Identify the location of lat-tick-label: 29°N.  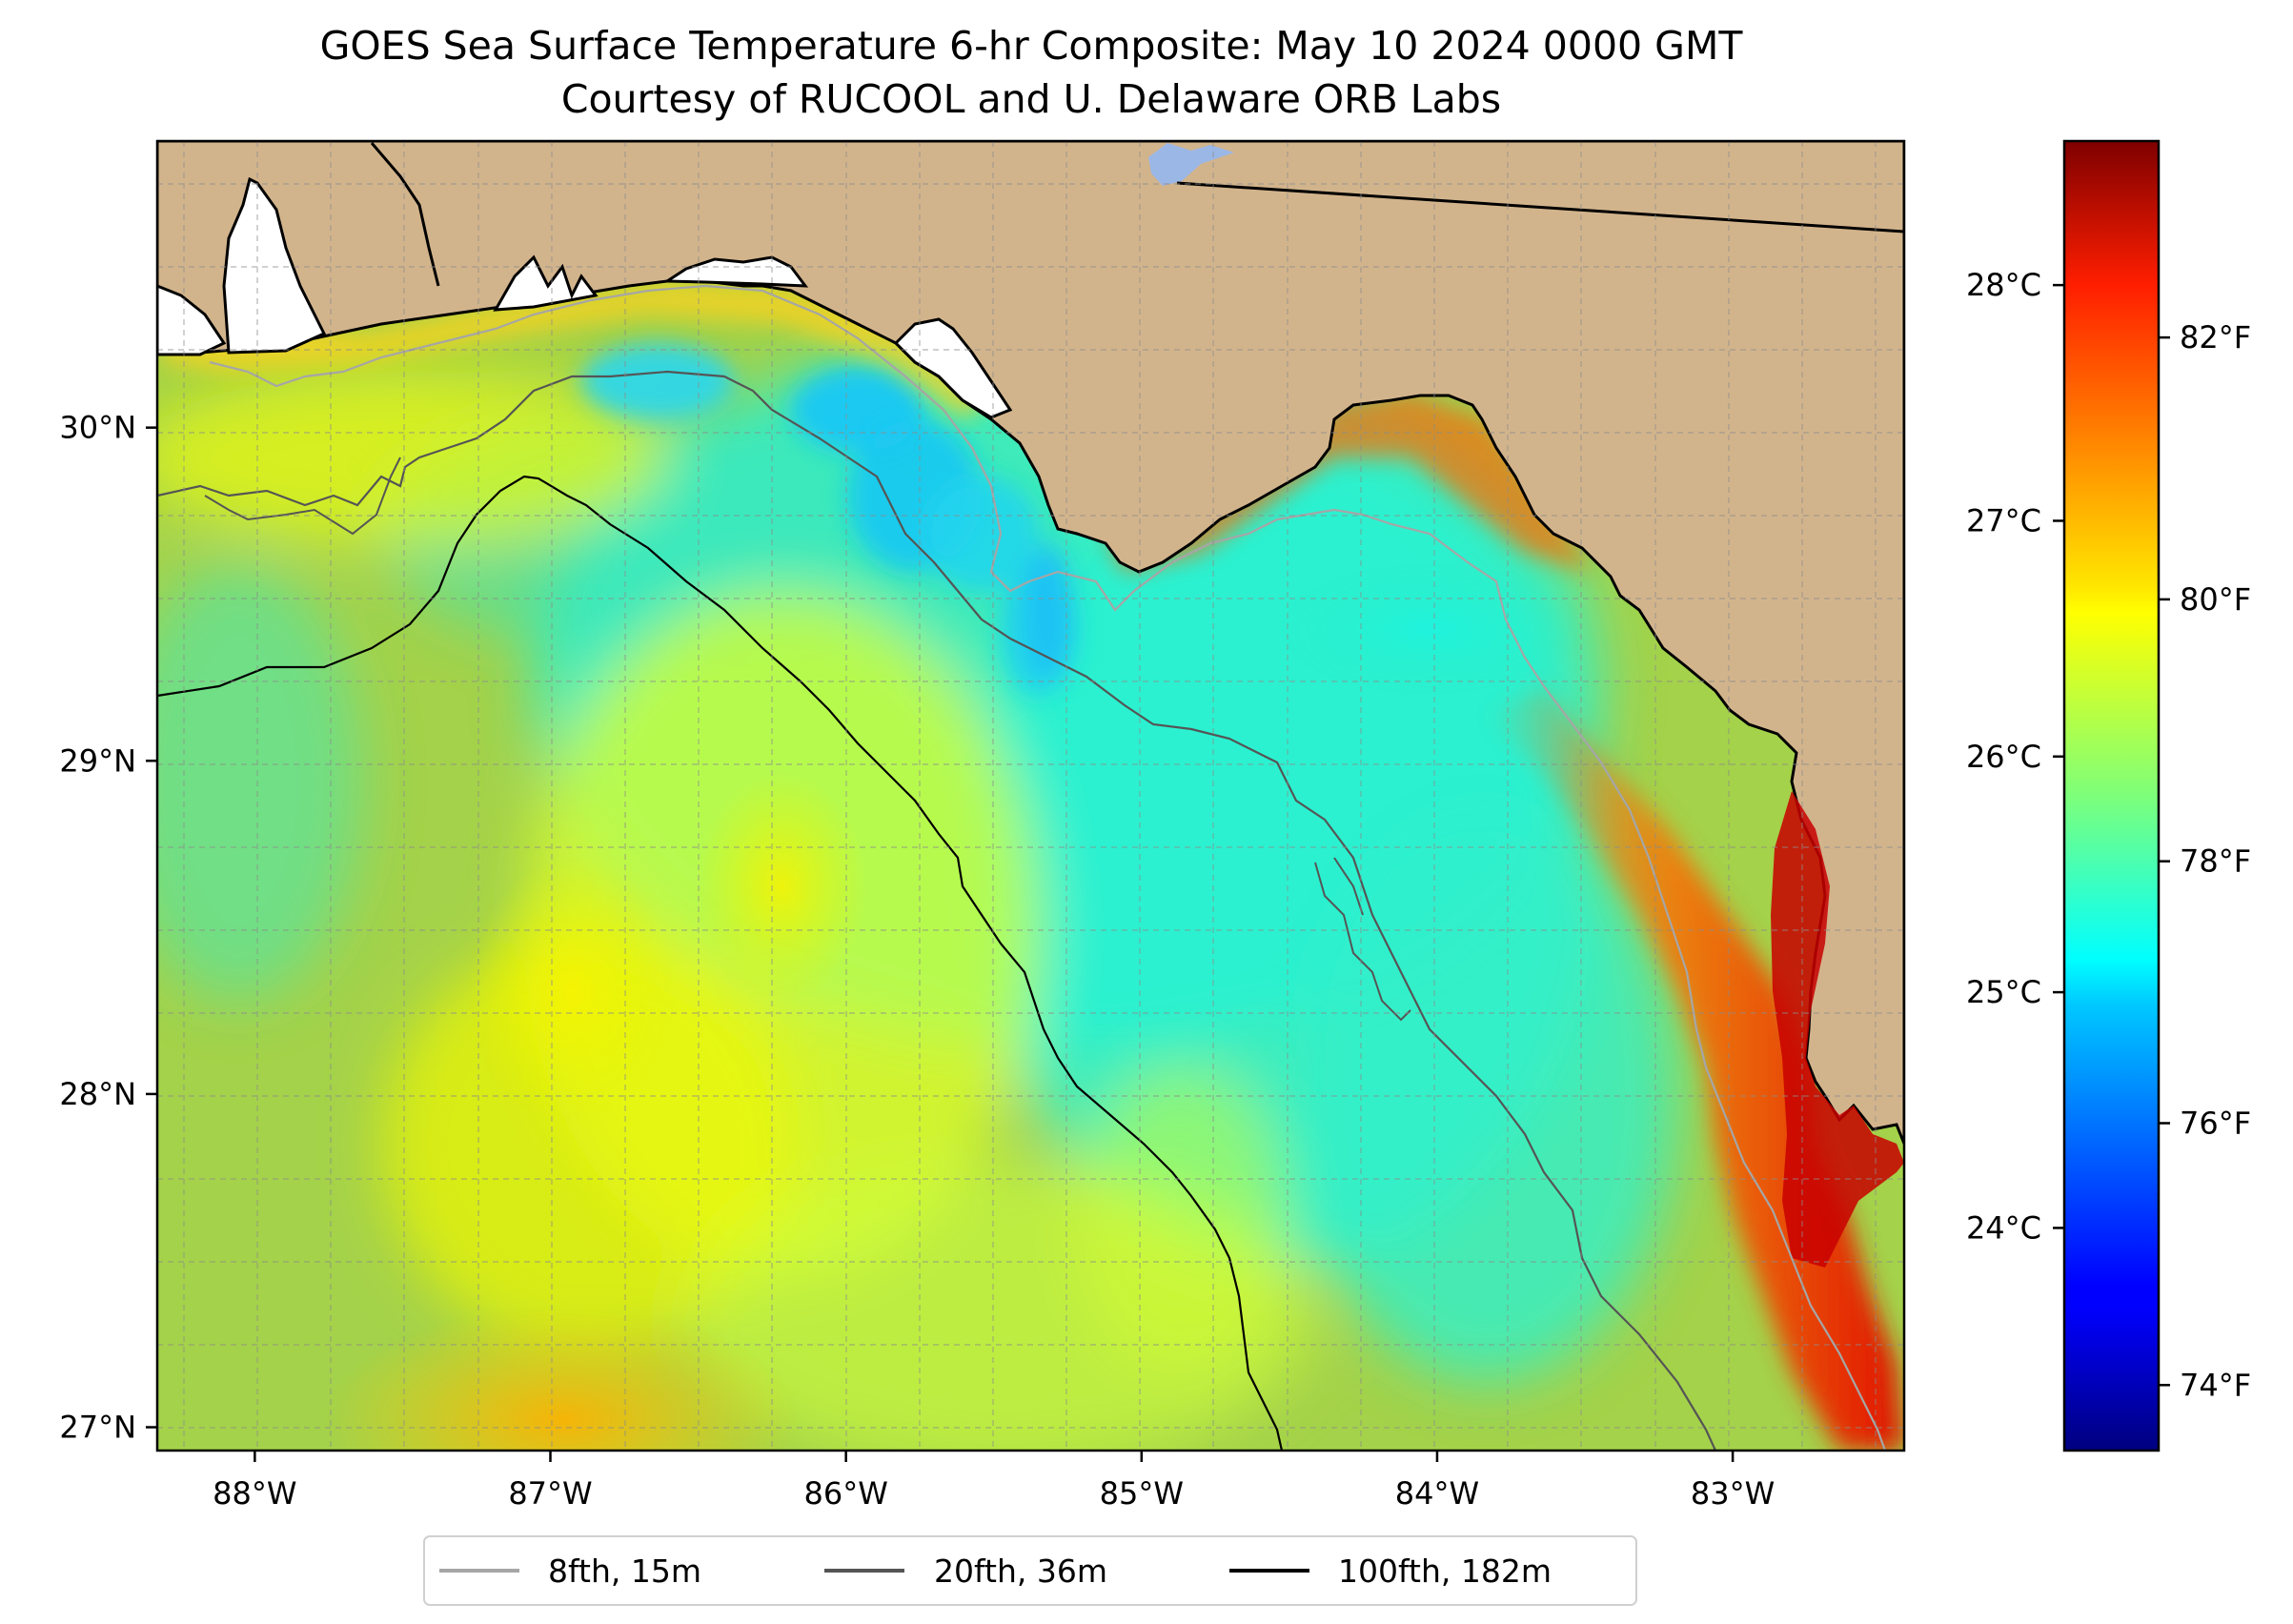
(98, 760).